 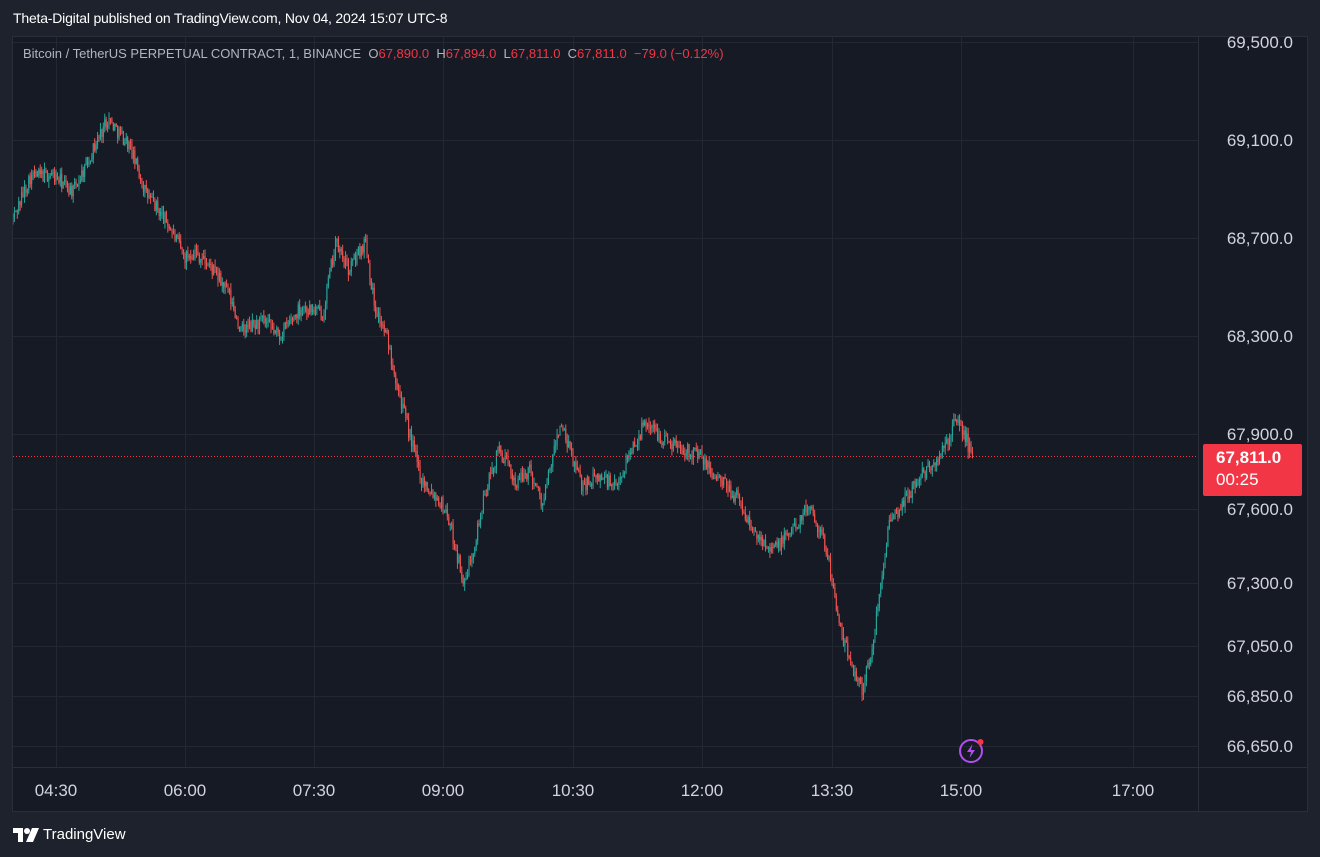 What do you see at coordinates (832, 790) in the screenshot?
I see `time-axis-label: 13:30` at bounding box center [832, 790].